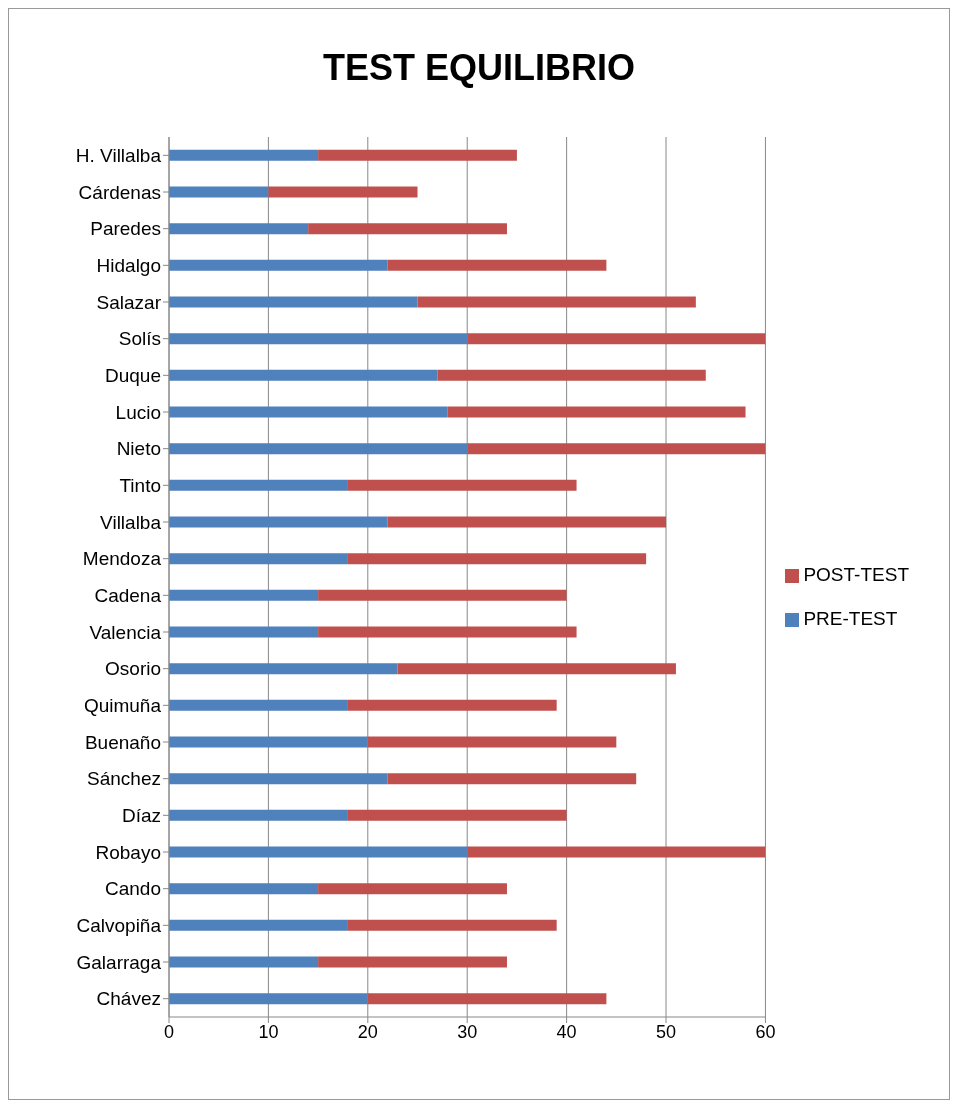  I want to click on y-tick-label: Mendoza, so click(122, 559).